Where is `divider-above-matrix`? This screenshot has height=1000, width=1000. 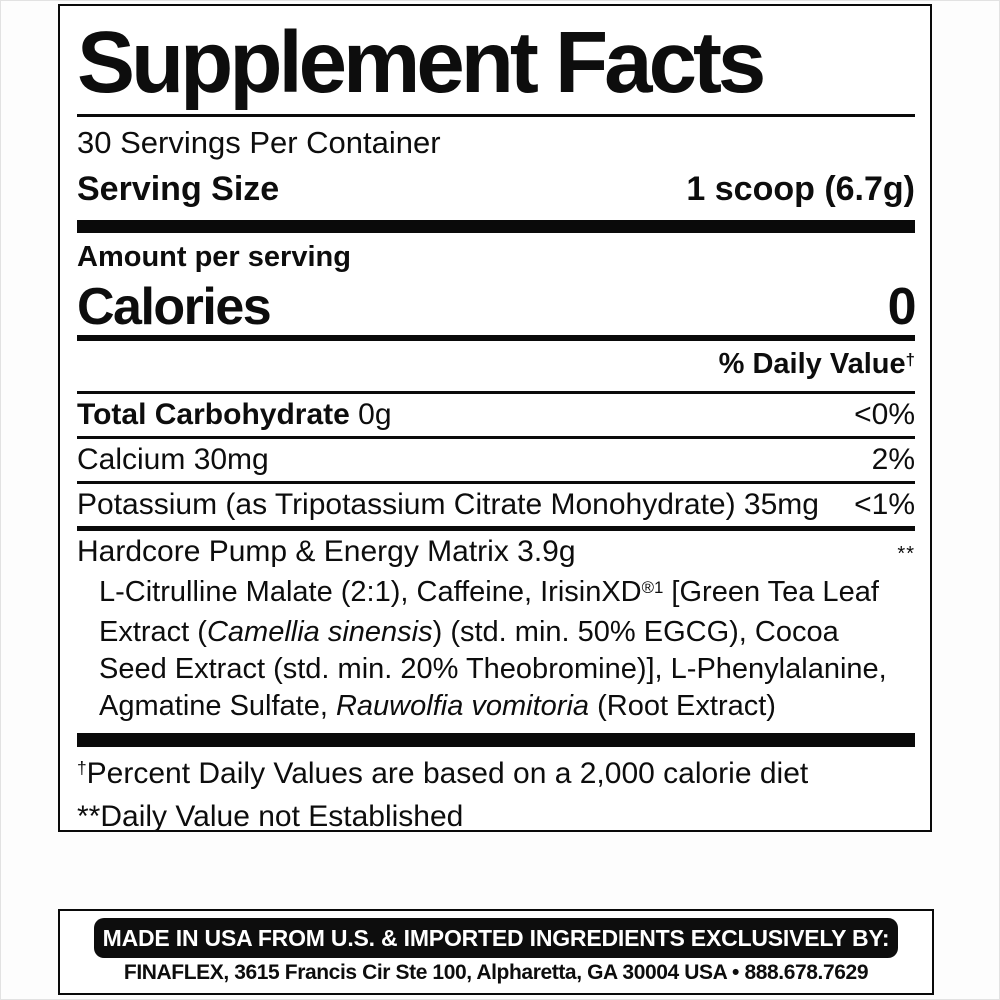 divider-above-matrix is located at coordinates (496, 528).